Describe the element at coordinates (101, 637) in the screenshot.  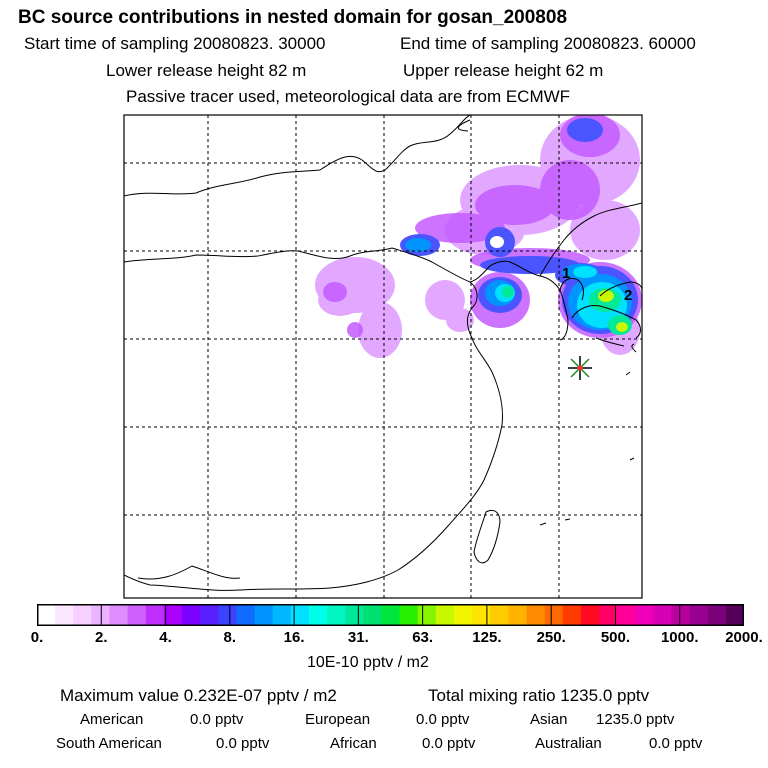
I see `color-scale-tick-label: 2.` at that location.